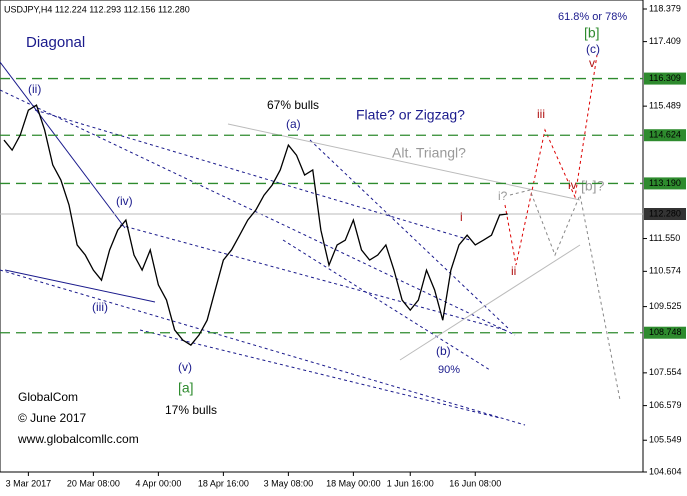 Image resolution: width=687 pixels, height=496 pixels. I want to click on annotation: Diagonal, so click(55, 42).